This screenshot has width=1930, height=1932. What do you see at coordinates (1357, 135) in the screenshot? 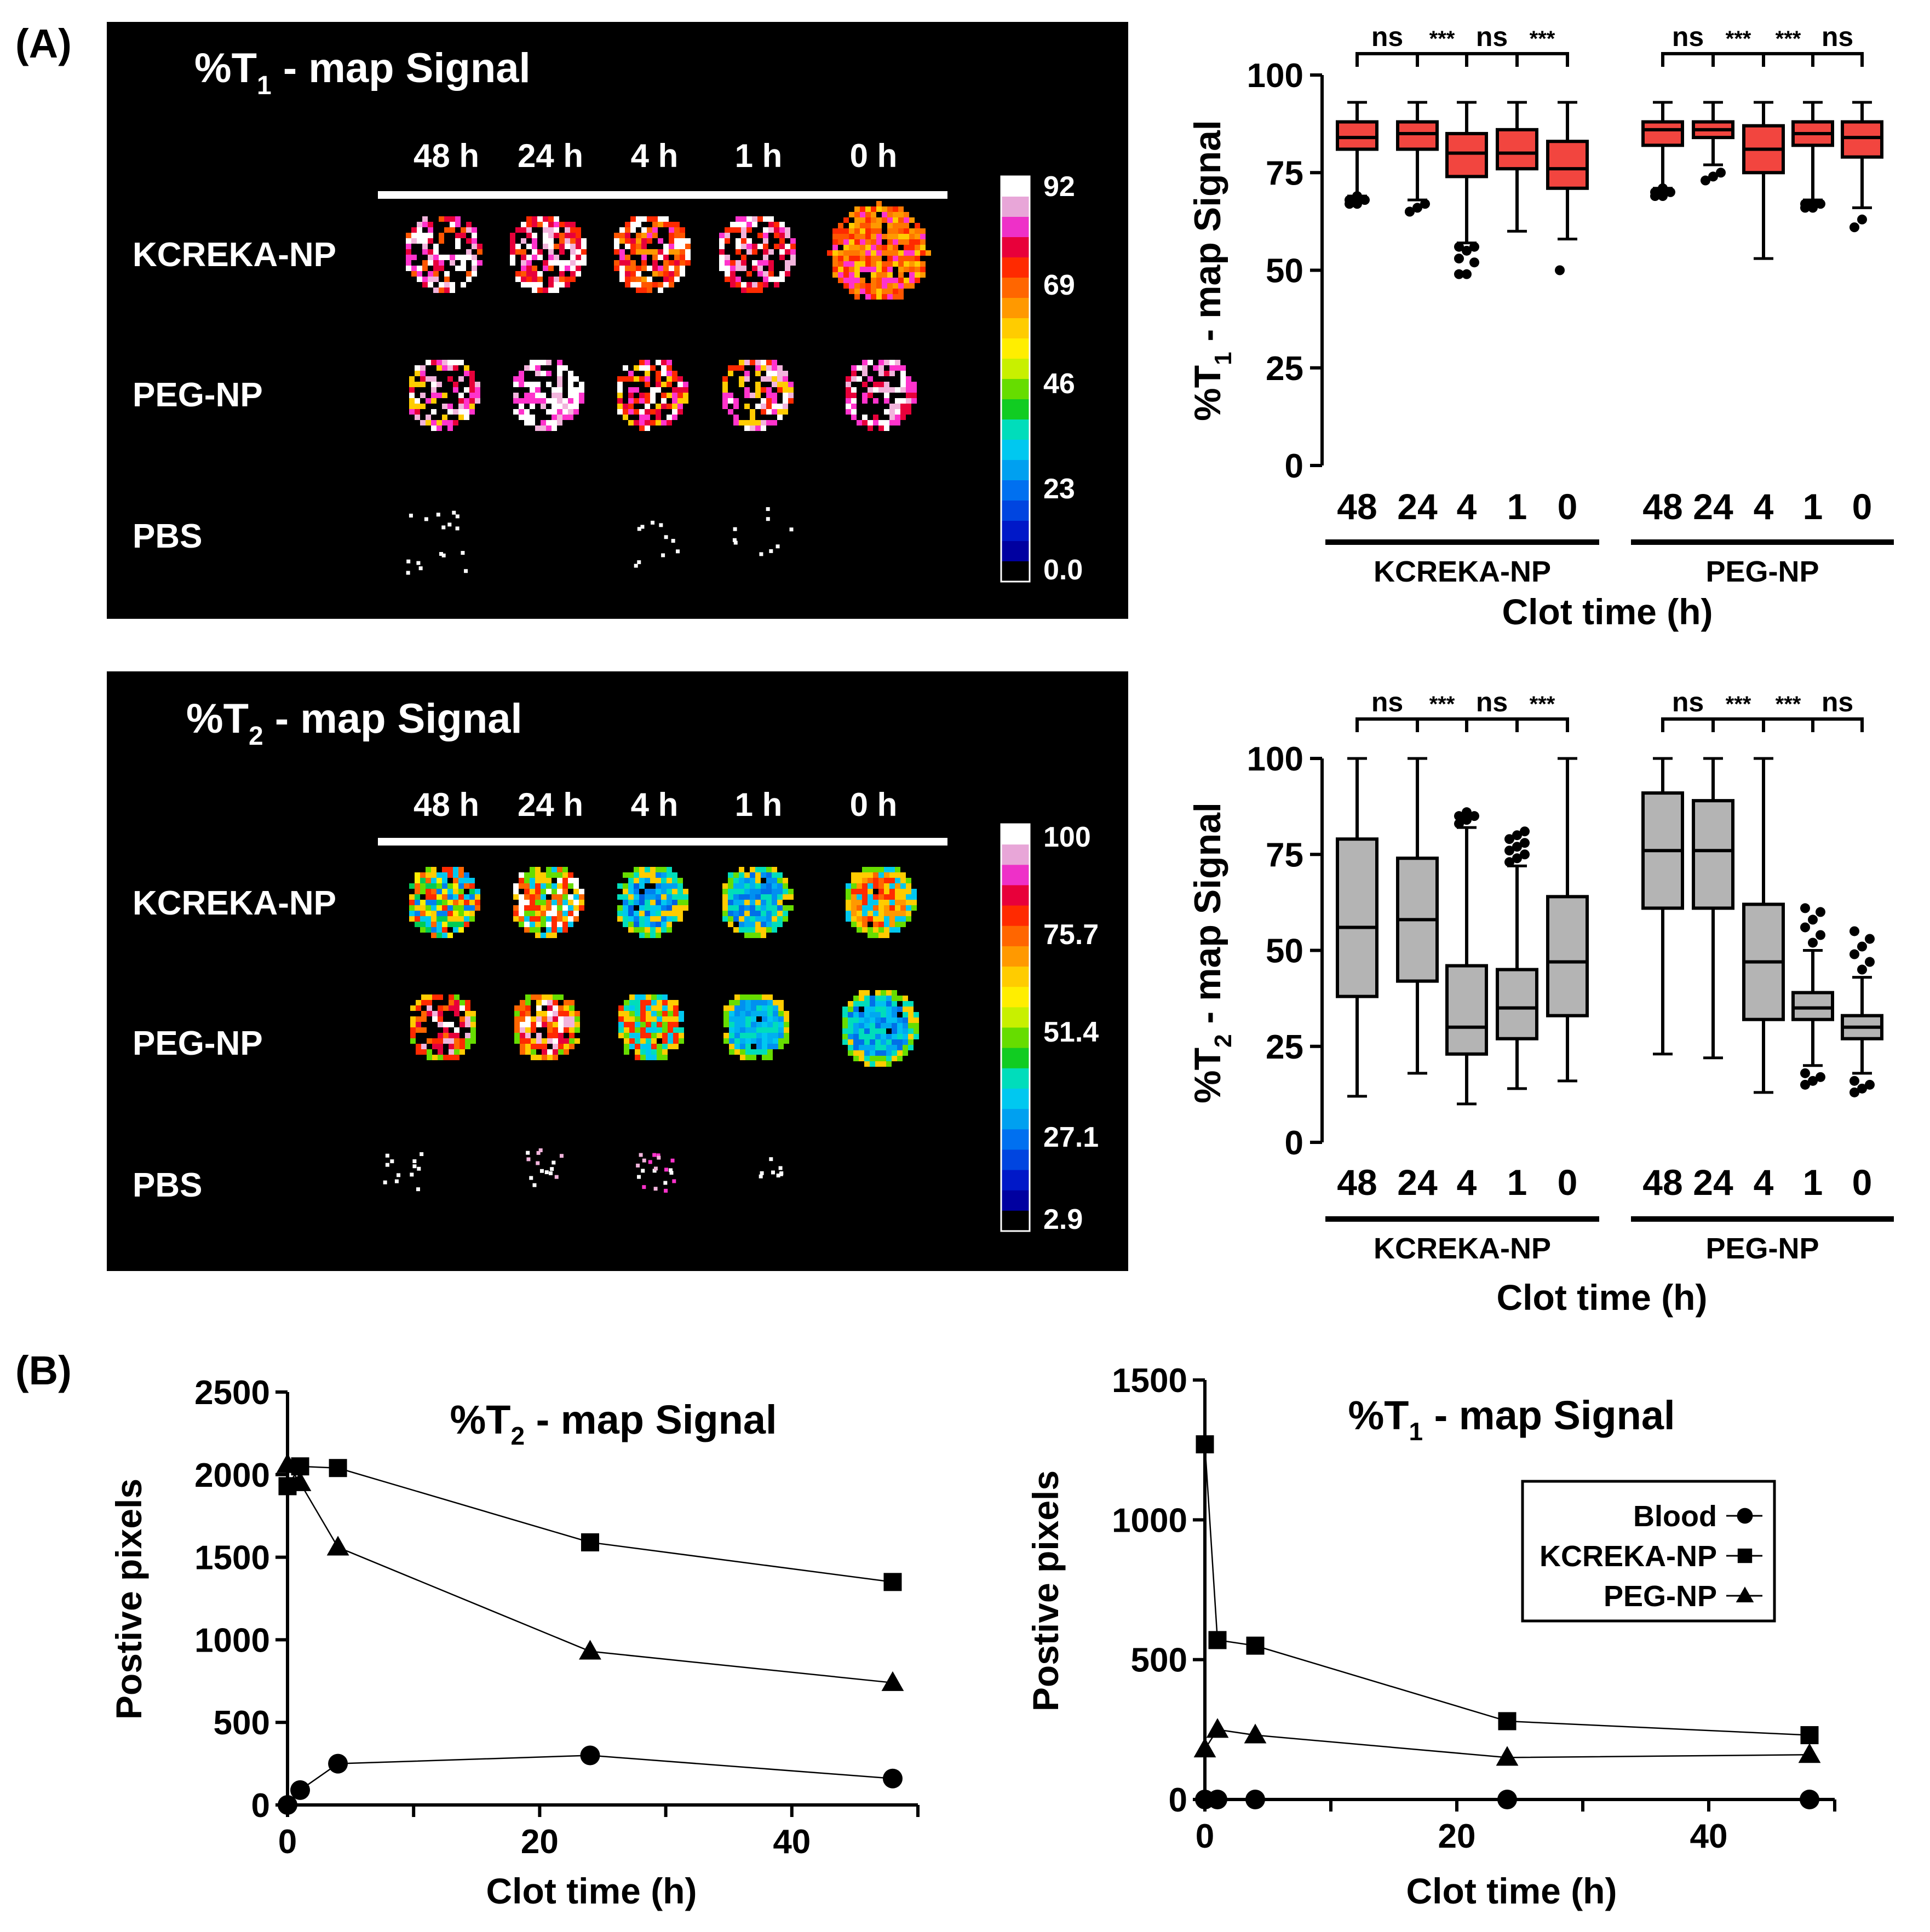
I see `t1-box-box` at bounding box center [1357, 135].